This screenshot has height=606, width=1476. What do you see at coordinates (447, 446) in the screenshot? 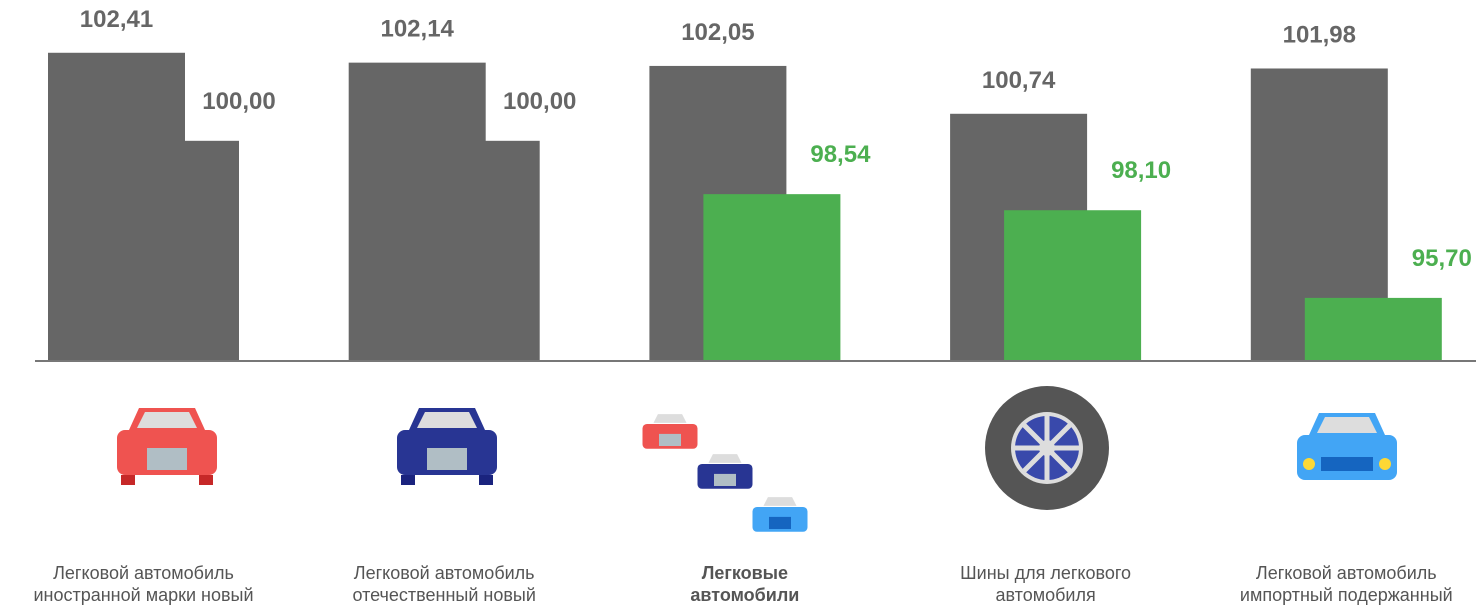
I see `icon-blue-car` at bounding box center [447, 446].